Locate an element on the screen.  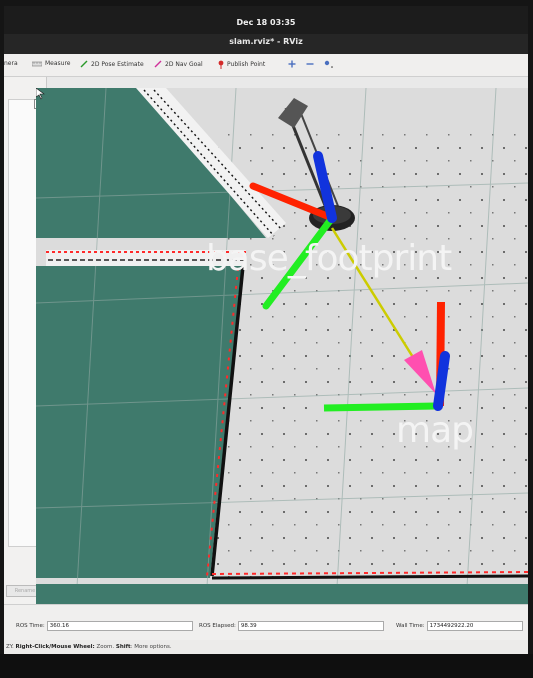
plus-icon is located at coordinates (292, 64).